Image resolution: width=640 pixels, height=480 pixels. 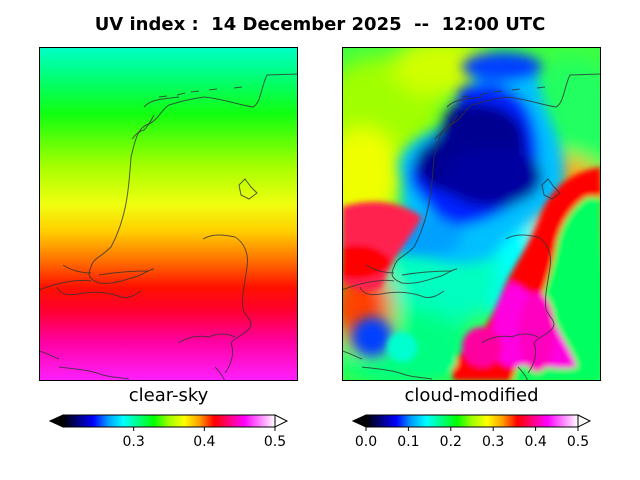 What do you see at coordinates (168, 395) in the screenshot?
I see `clear-sky-caption: clear-sky` at bounding box center [168, 395].